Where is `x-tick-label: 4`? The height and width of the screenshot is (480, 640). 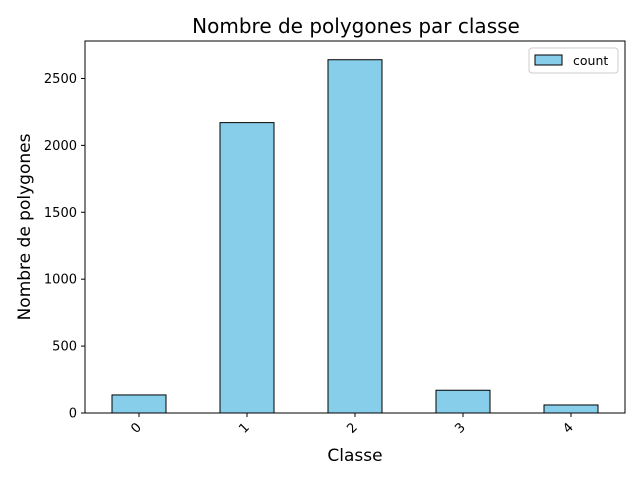
x-tick-label: 4 is located at coordinates (568, 428).